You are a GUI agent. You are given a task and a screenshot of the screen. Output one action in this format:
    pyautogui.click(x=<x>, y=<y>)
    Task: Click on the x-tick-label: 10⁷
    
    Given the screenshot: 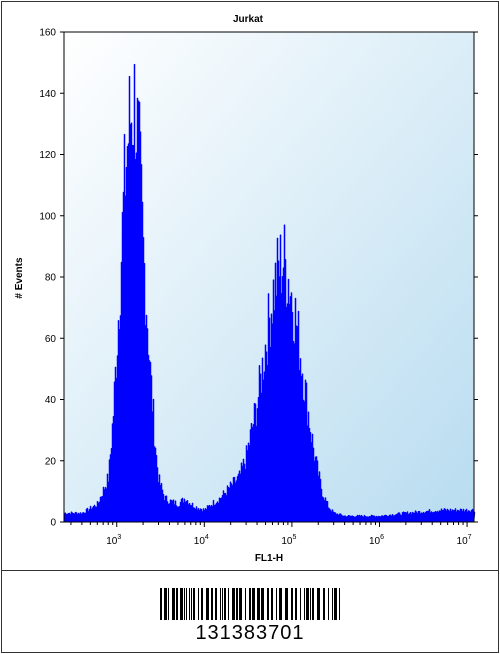 What is the action you would take?
    pyautogui.click(x=464, y=540)
    